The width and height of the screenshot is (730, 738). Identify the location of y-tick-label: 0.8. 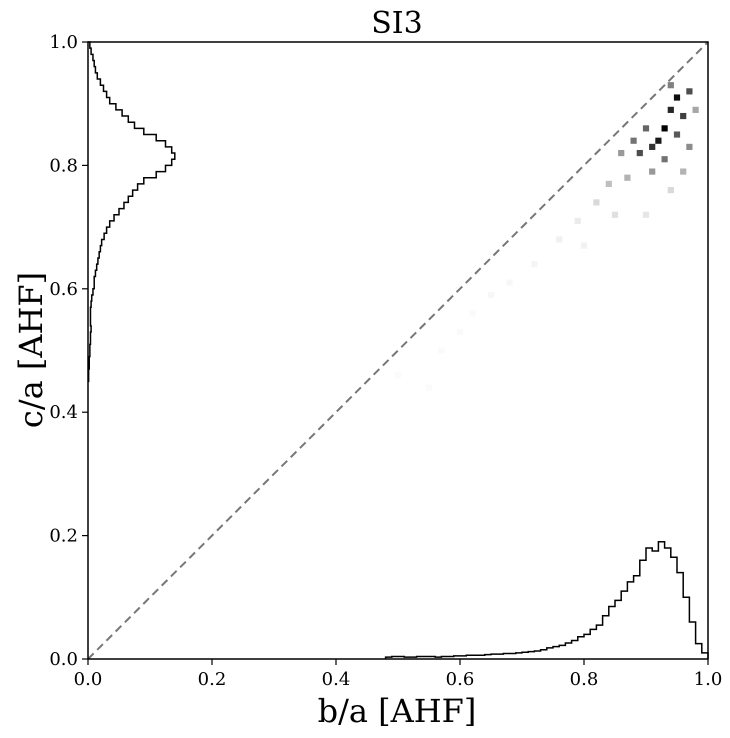
(63, 165).